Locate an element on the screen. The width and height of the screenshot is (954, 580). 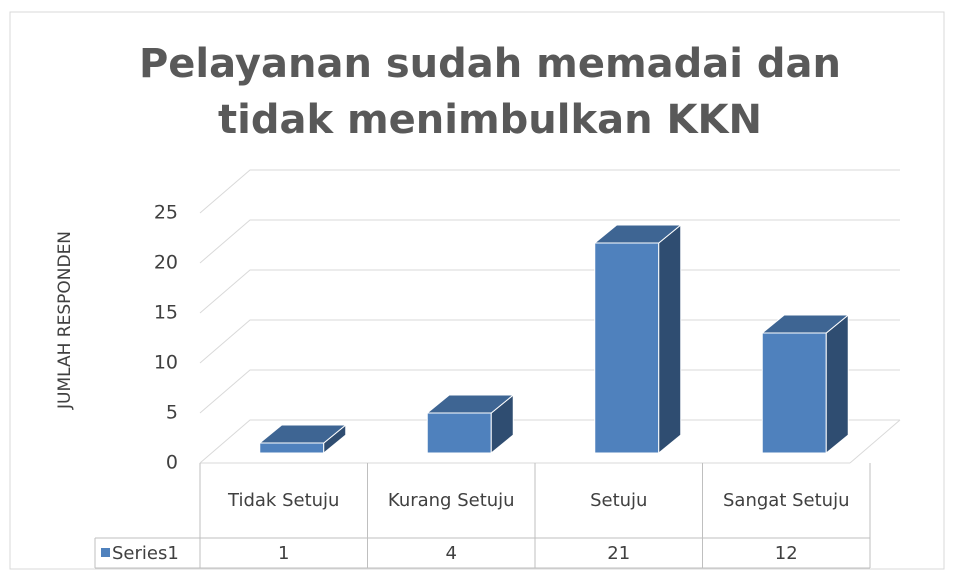
floor-edge is located at coordinates (875, 441).